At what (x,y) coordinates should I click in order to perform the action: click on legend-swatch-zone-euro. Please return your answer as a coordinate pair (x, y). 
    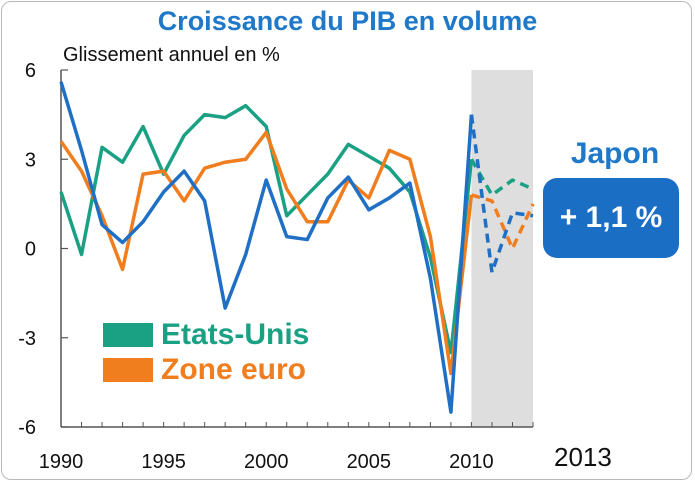
    Looking at the image, I should click on (128, 369).